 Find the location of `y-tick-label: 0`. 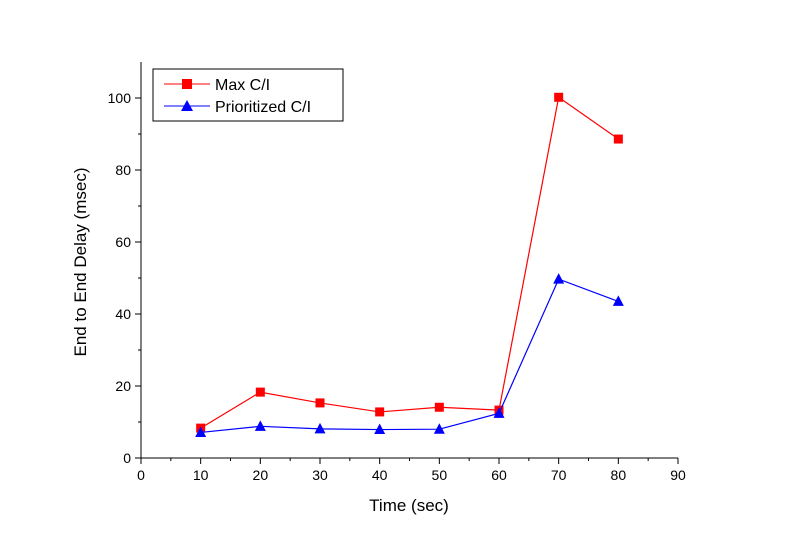

y-tick-label: 0 is located at coordinates (127, 458).